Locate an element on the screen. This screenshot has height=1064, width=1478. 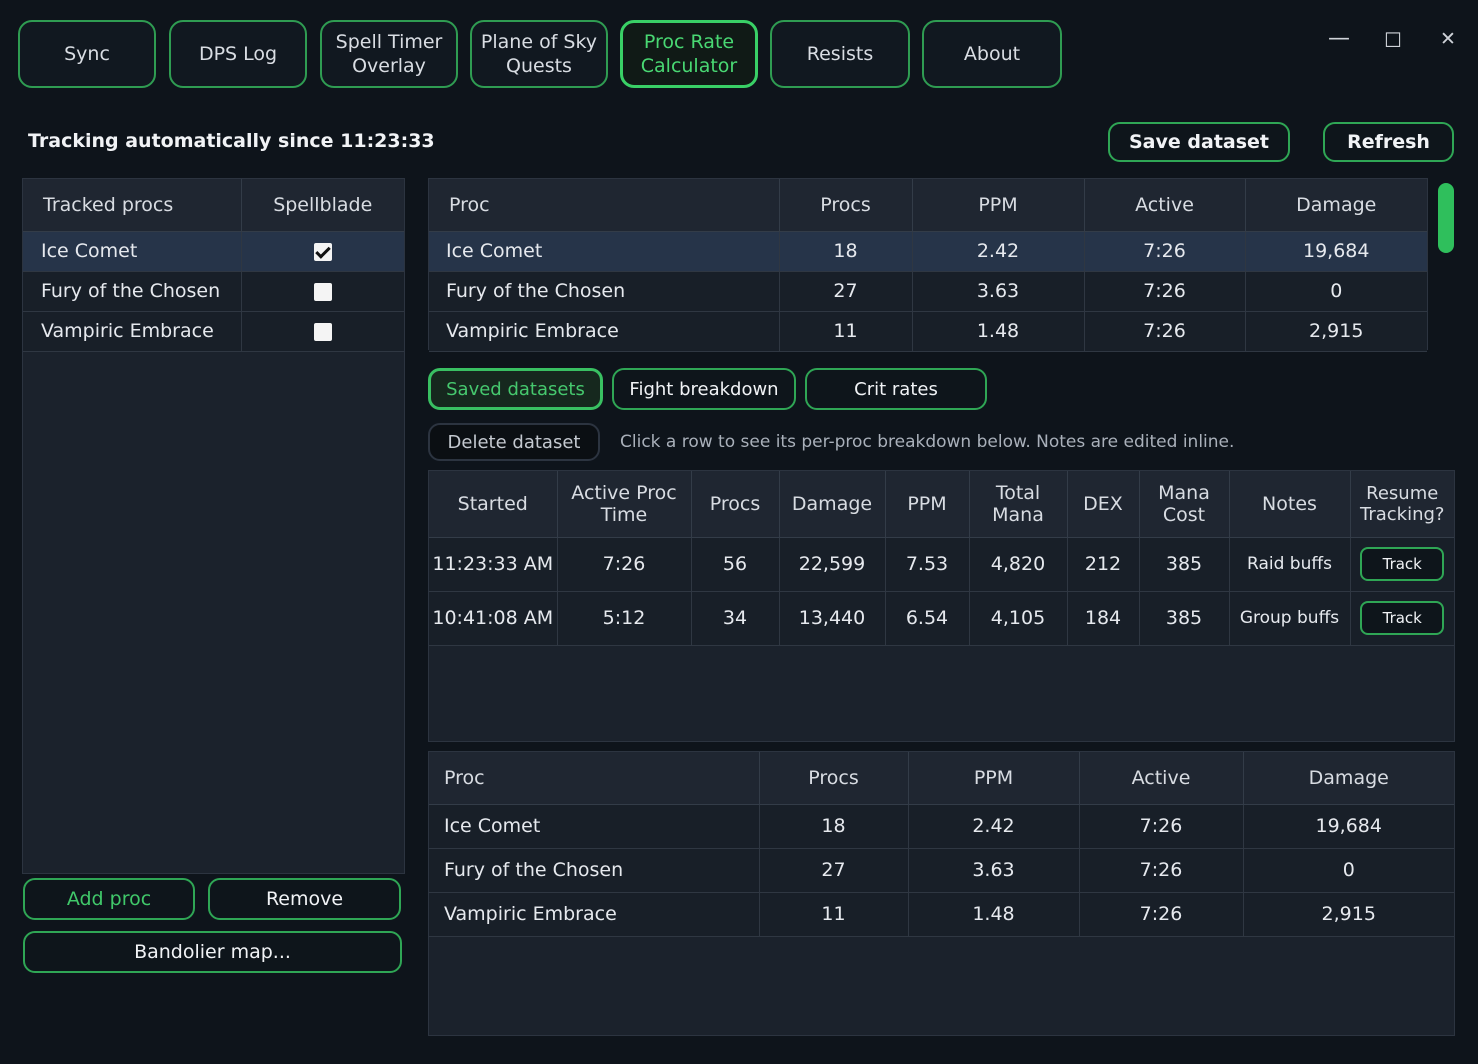
save-dataset-button: Save dataset is located at coordinates (1199, 142).